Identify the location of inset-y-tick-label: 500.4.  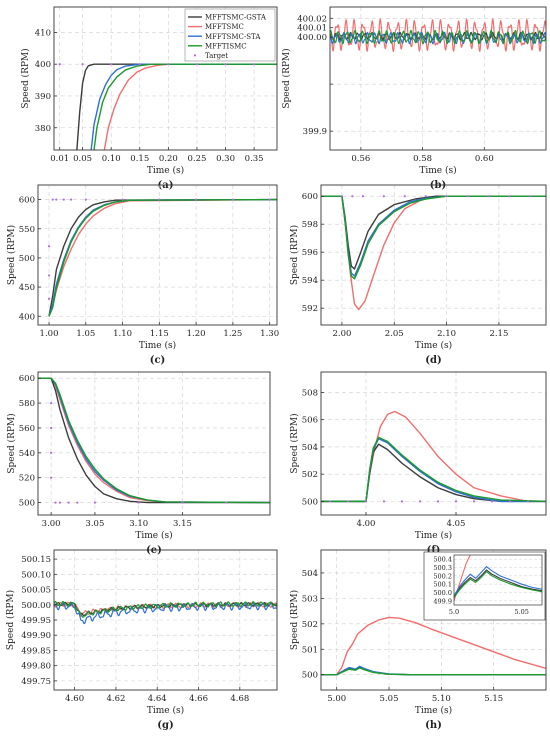
(442, 560).